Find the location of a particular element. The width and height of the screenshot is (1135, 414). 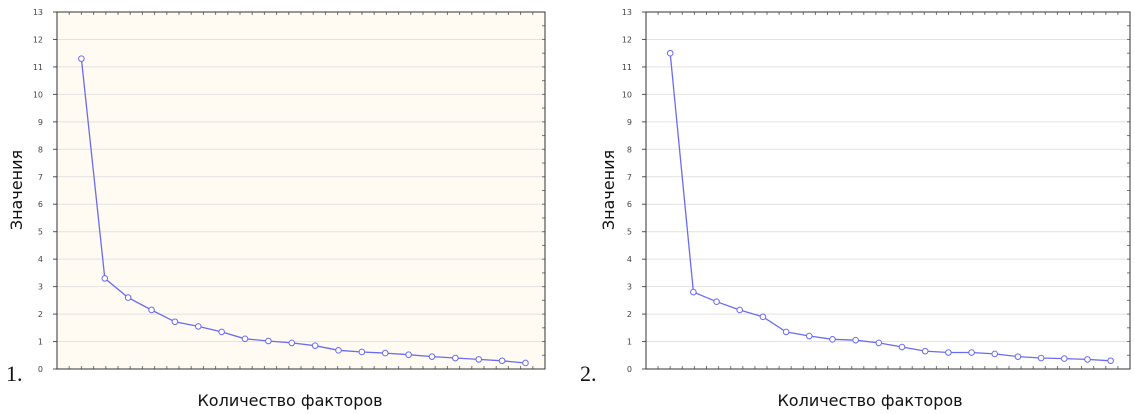

panel-number-label: 2. is located at coordinates (588, 373).